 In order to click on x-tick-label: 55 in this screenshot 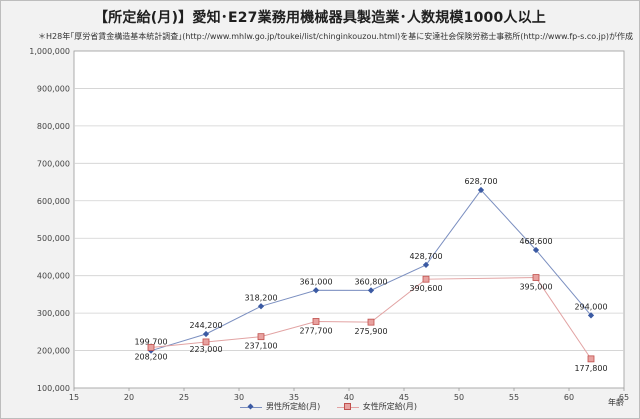, I will do `click(514, 397)`.